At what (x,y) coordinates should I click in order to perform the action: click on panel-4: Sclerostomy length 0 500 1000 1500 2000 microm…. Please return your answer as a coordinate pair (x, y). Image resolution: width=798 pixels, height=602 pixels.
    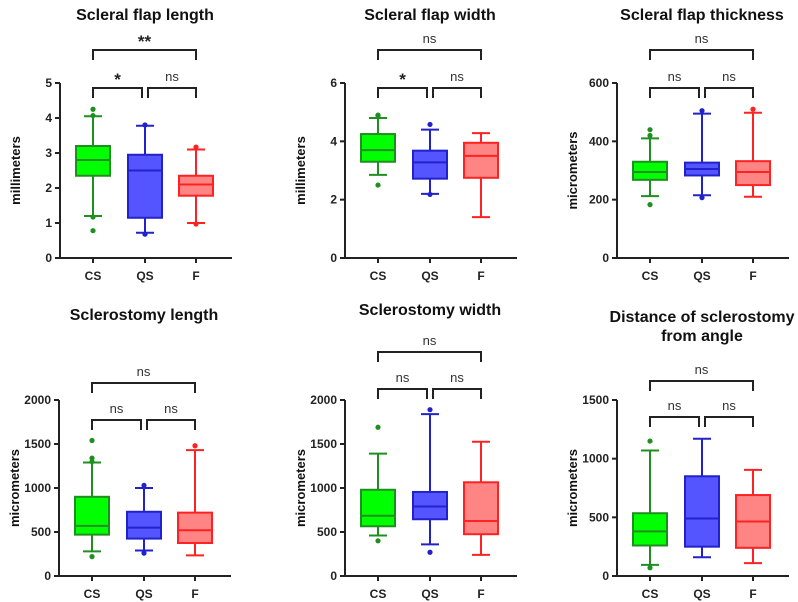
    Looking at the image, I should click on (119, 454).